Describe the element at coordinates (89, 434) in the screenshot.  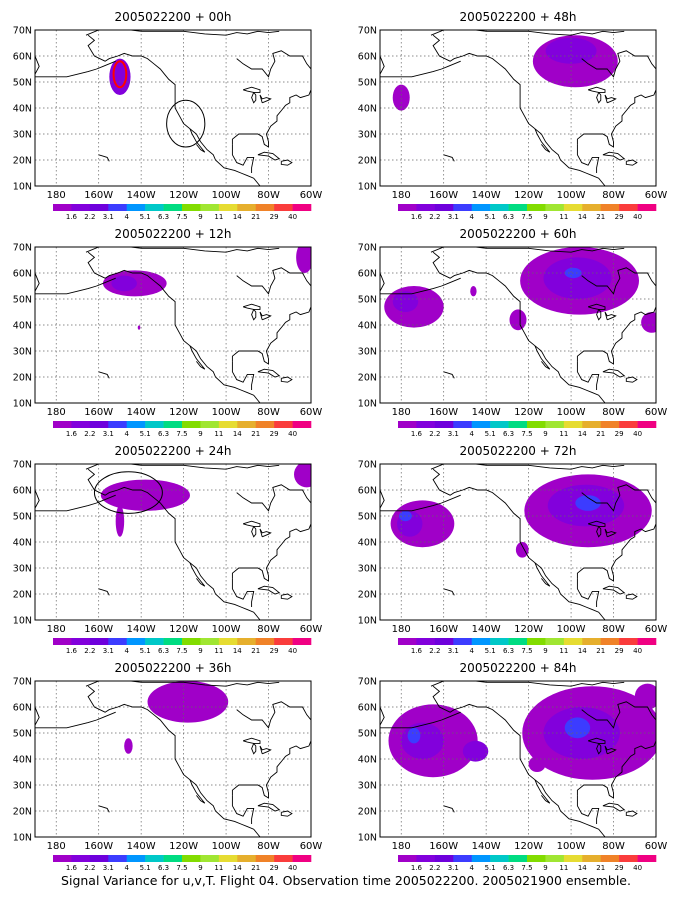
I see `colorbar-label: 2.2` at that location.